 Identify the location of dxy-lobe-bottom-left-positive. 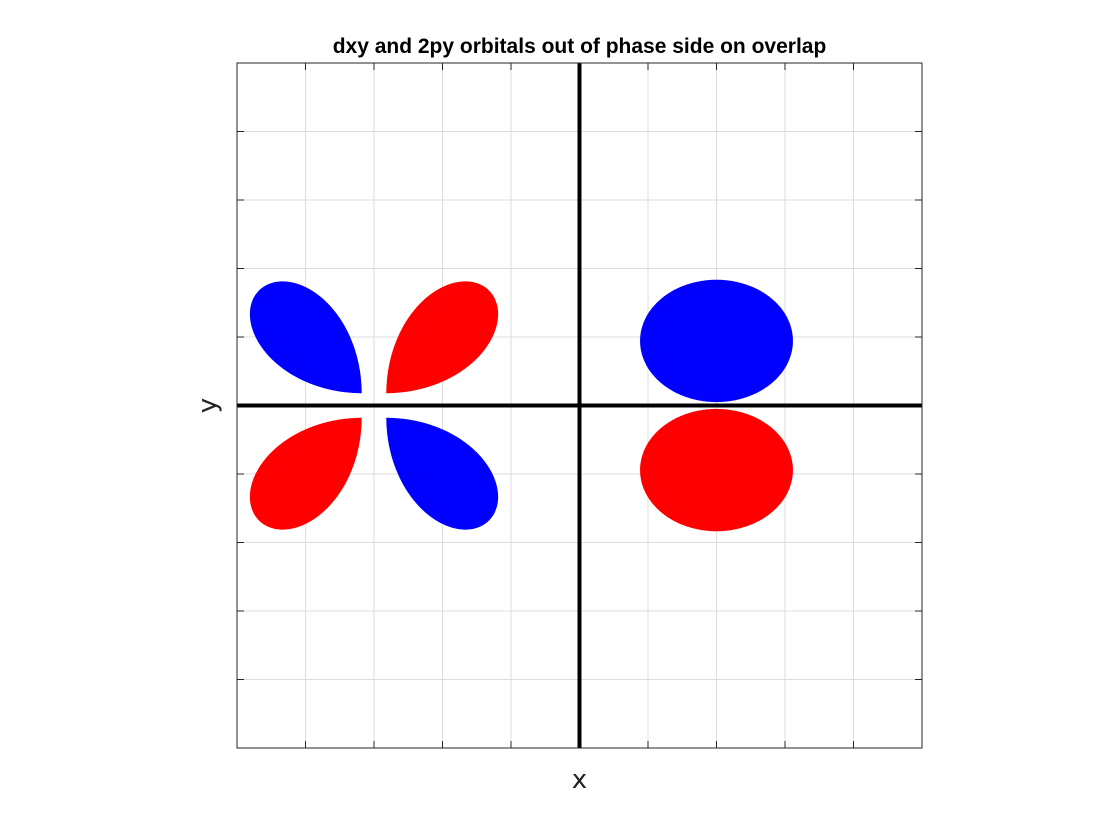
(305, 473).